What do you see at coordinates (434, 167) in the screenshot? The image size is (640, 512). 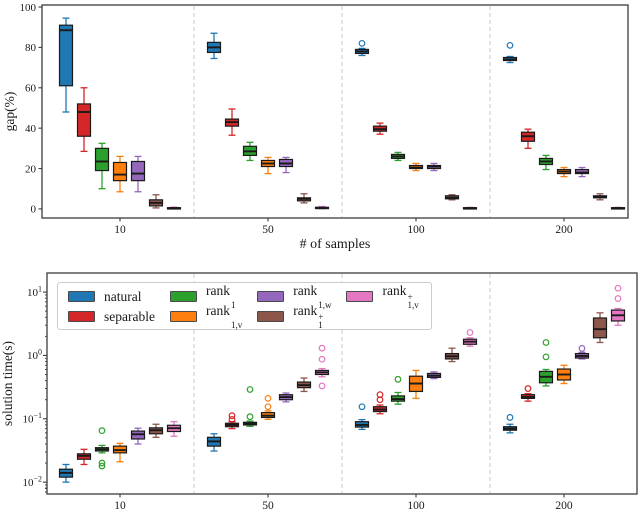 I see `box-rank1w-n100` at bounding box center [434, 167].